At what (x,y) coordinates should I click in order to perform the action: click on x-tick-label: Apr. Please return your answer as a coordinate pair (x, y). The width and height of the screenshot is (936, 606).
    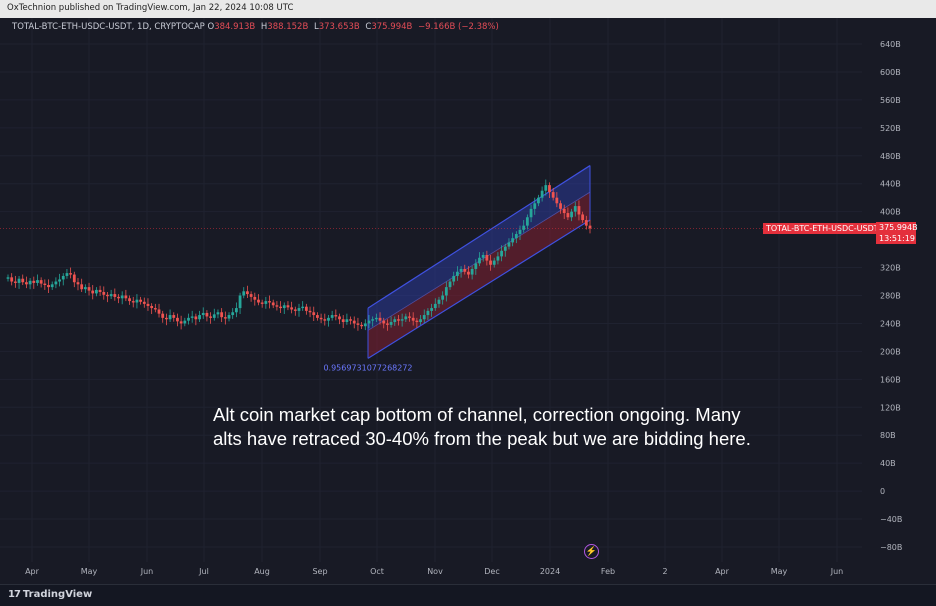
    Looking at the image, I should click on (32, 571).